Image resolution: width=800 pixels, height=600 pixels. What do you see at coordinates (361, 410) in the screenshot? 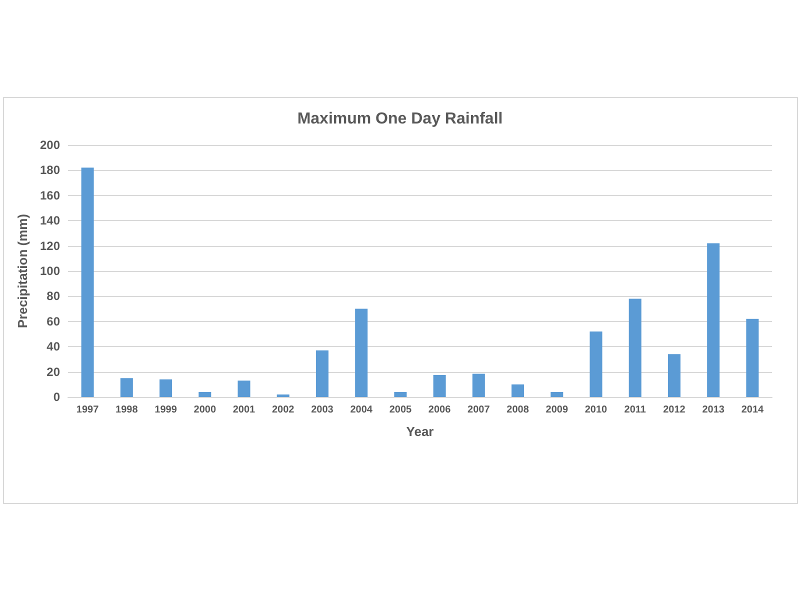
I see `x-tick-label: 2004` at bounding box center [361, 410].